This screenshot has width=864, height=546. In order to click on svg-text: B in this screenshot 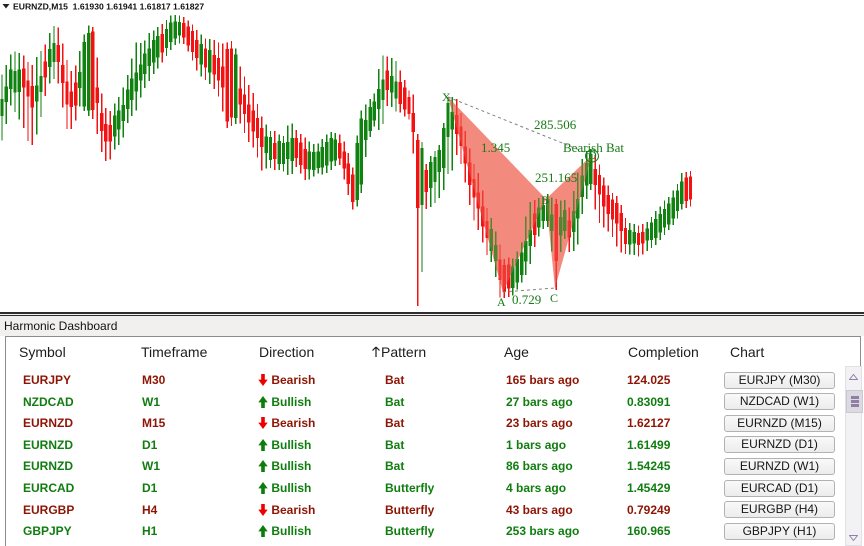, I will do `click(545, 200)`.